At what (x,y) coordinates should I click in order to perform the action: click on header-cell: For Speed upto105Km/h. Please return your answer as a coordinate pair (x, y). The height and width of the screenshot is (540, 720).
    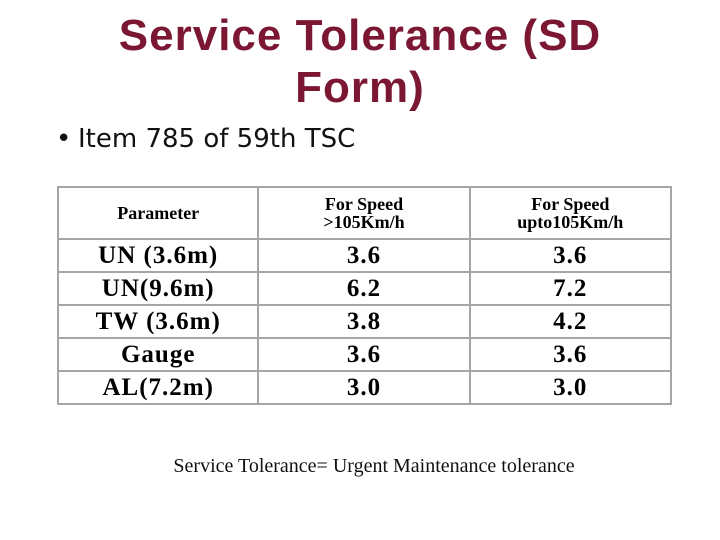
    Looking at the image, I should click on (570, 213).